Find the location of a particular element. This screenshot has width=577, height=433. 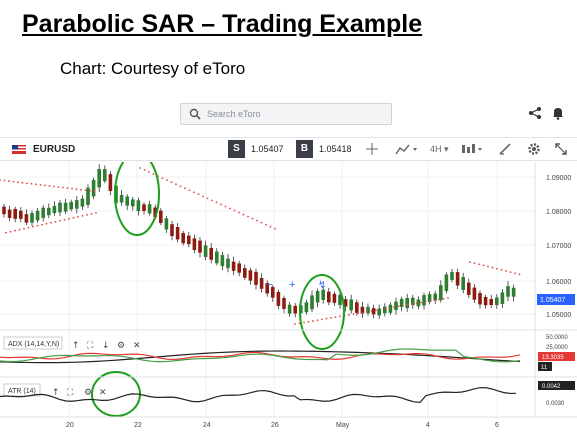

gear-icon is located at coordinates (534, 149).